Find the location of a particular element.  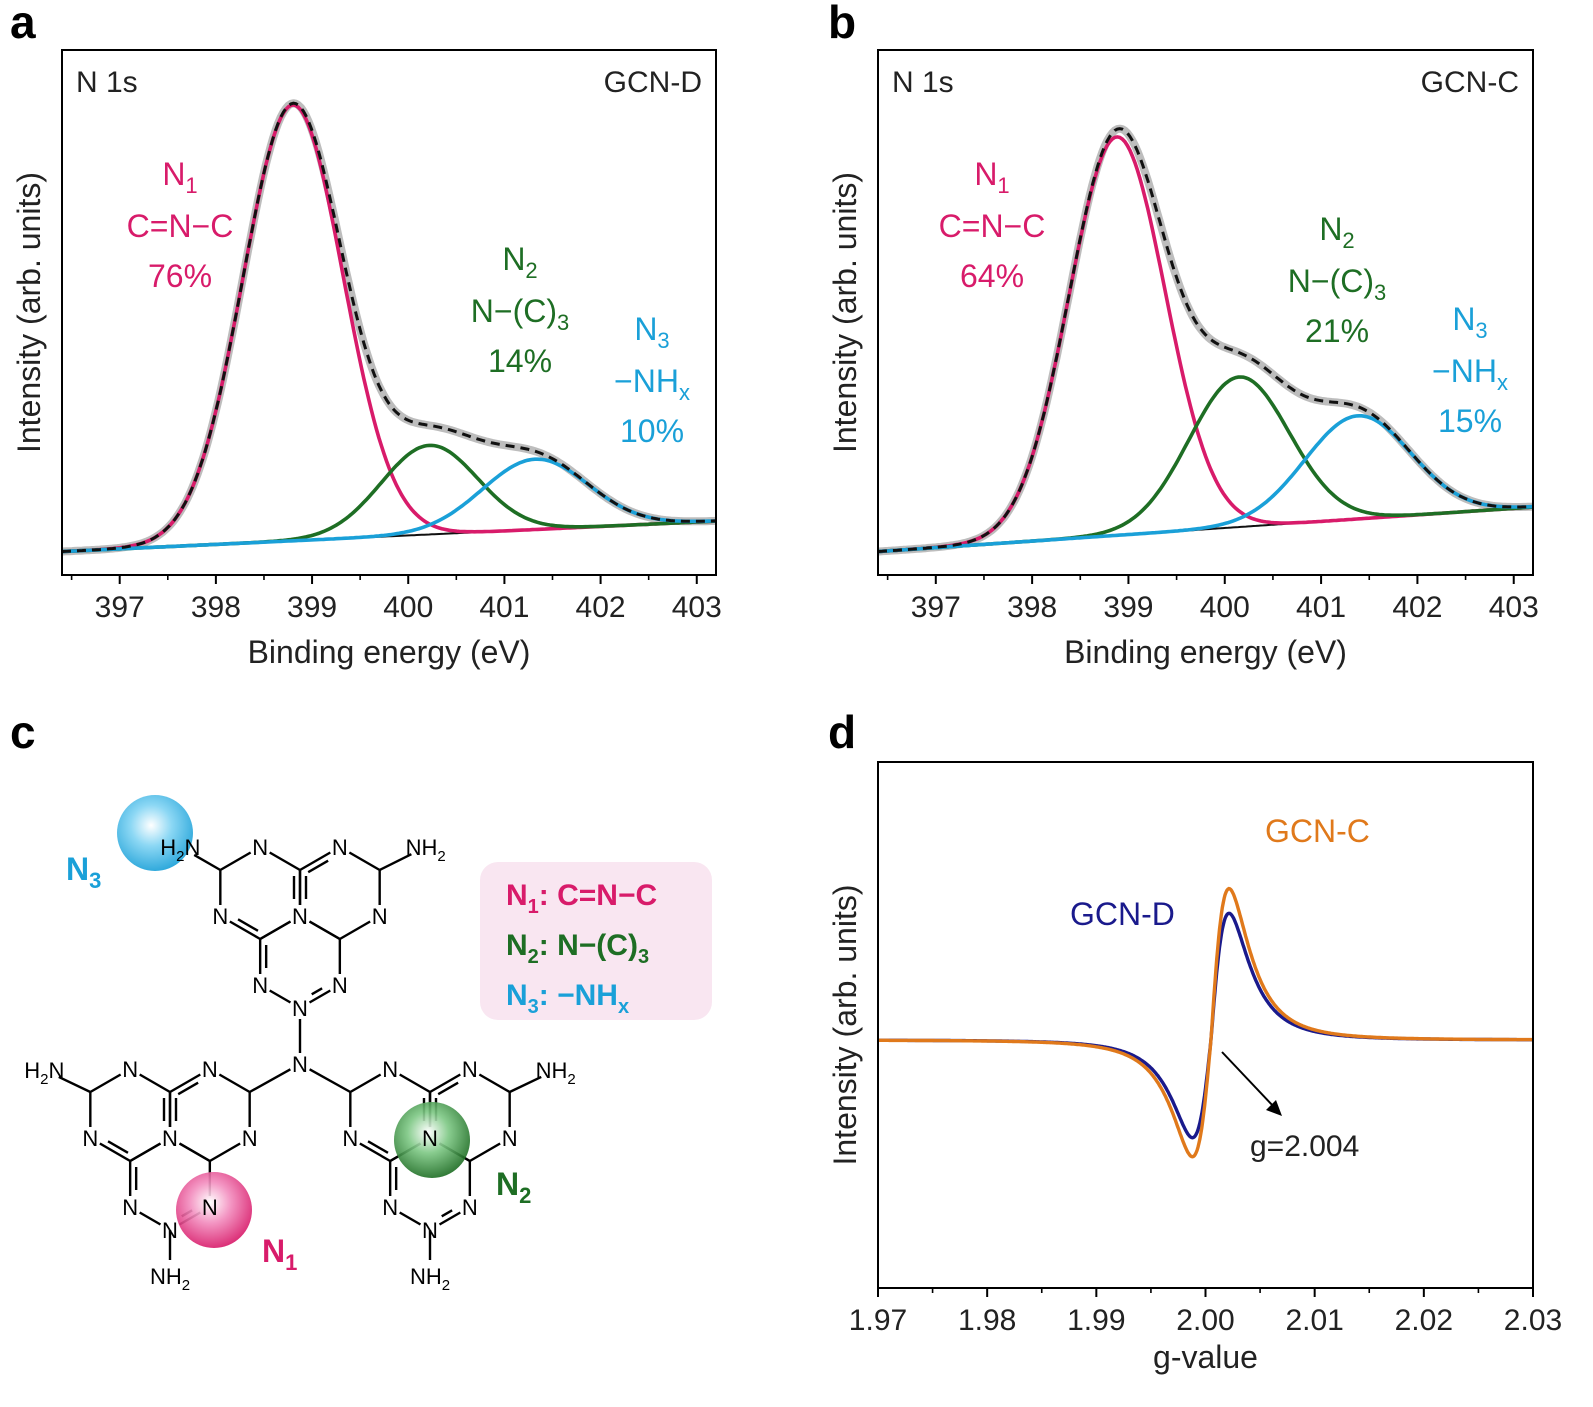

structure-highlights is located at coordinates (293, 1021).